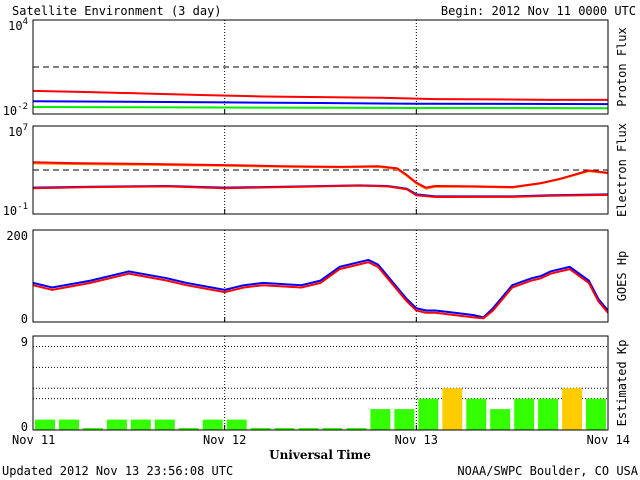 The width and height of the screenshot is (640, 480). Describe the element at coordinates (18, 25) in the screenshot. I see `y-tick-label: 10⁴` at that location.